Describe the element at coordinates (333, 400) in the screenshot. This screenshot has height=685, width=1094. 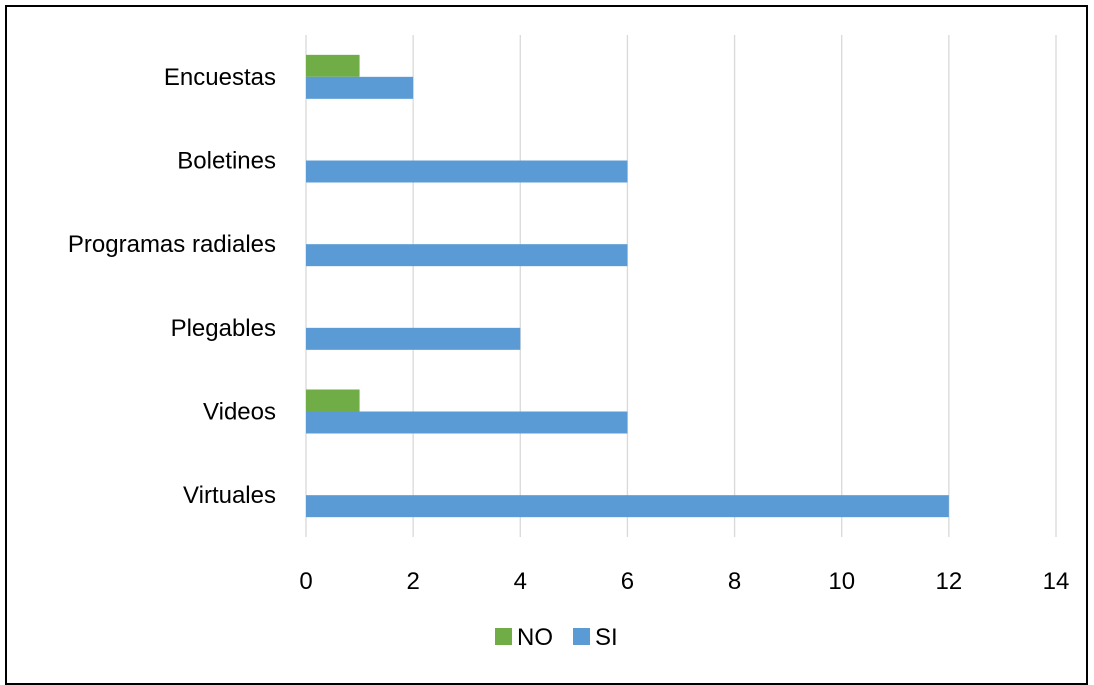
I see `bar-no-videos` at that location.